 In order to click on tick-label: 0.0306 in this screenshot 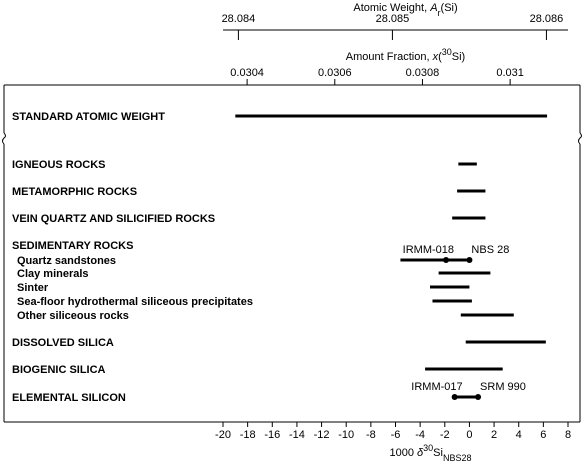, I will do `click(335, 73)`.